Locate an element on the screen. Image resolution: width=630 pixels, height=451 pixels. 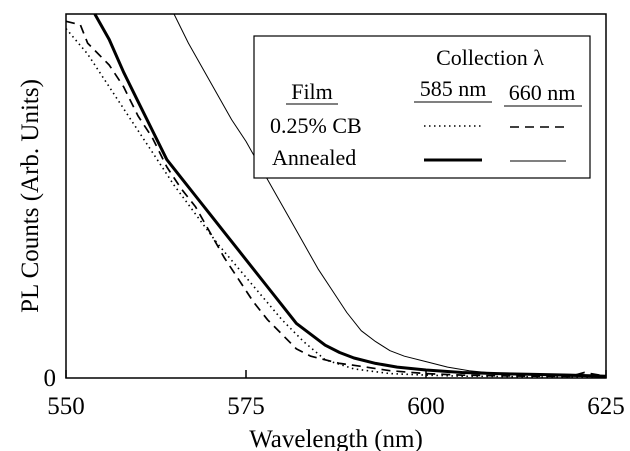
x-tick-label: 550 is located at coordinates (66, 406).